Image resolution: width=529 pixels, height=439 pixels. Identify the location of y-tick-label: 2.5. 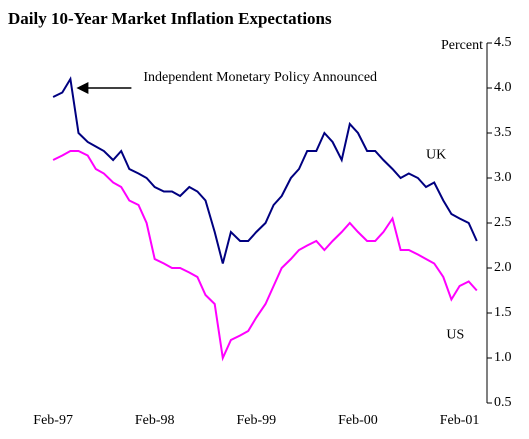
(503, 222).